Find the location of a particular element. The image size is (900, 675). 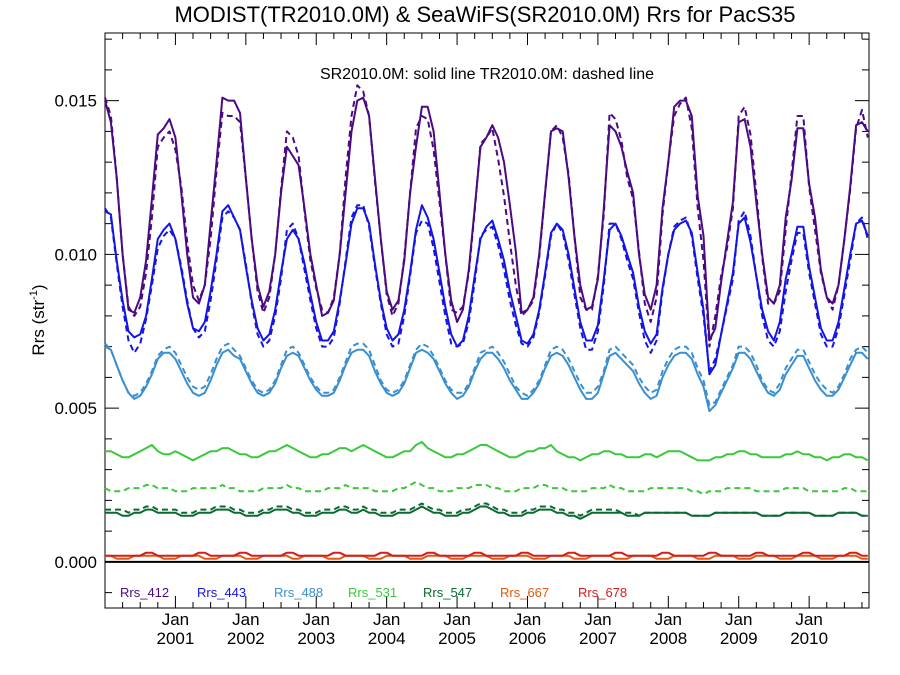

y-axis-label: Rrs (str-1) is located at coordinates (38, 319).